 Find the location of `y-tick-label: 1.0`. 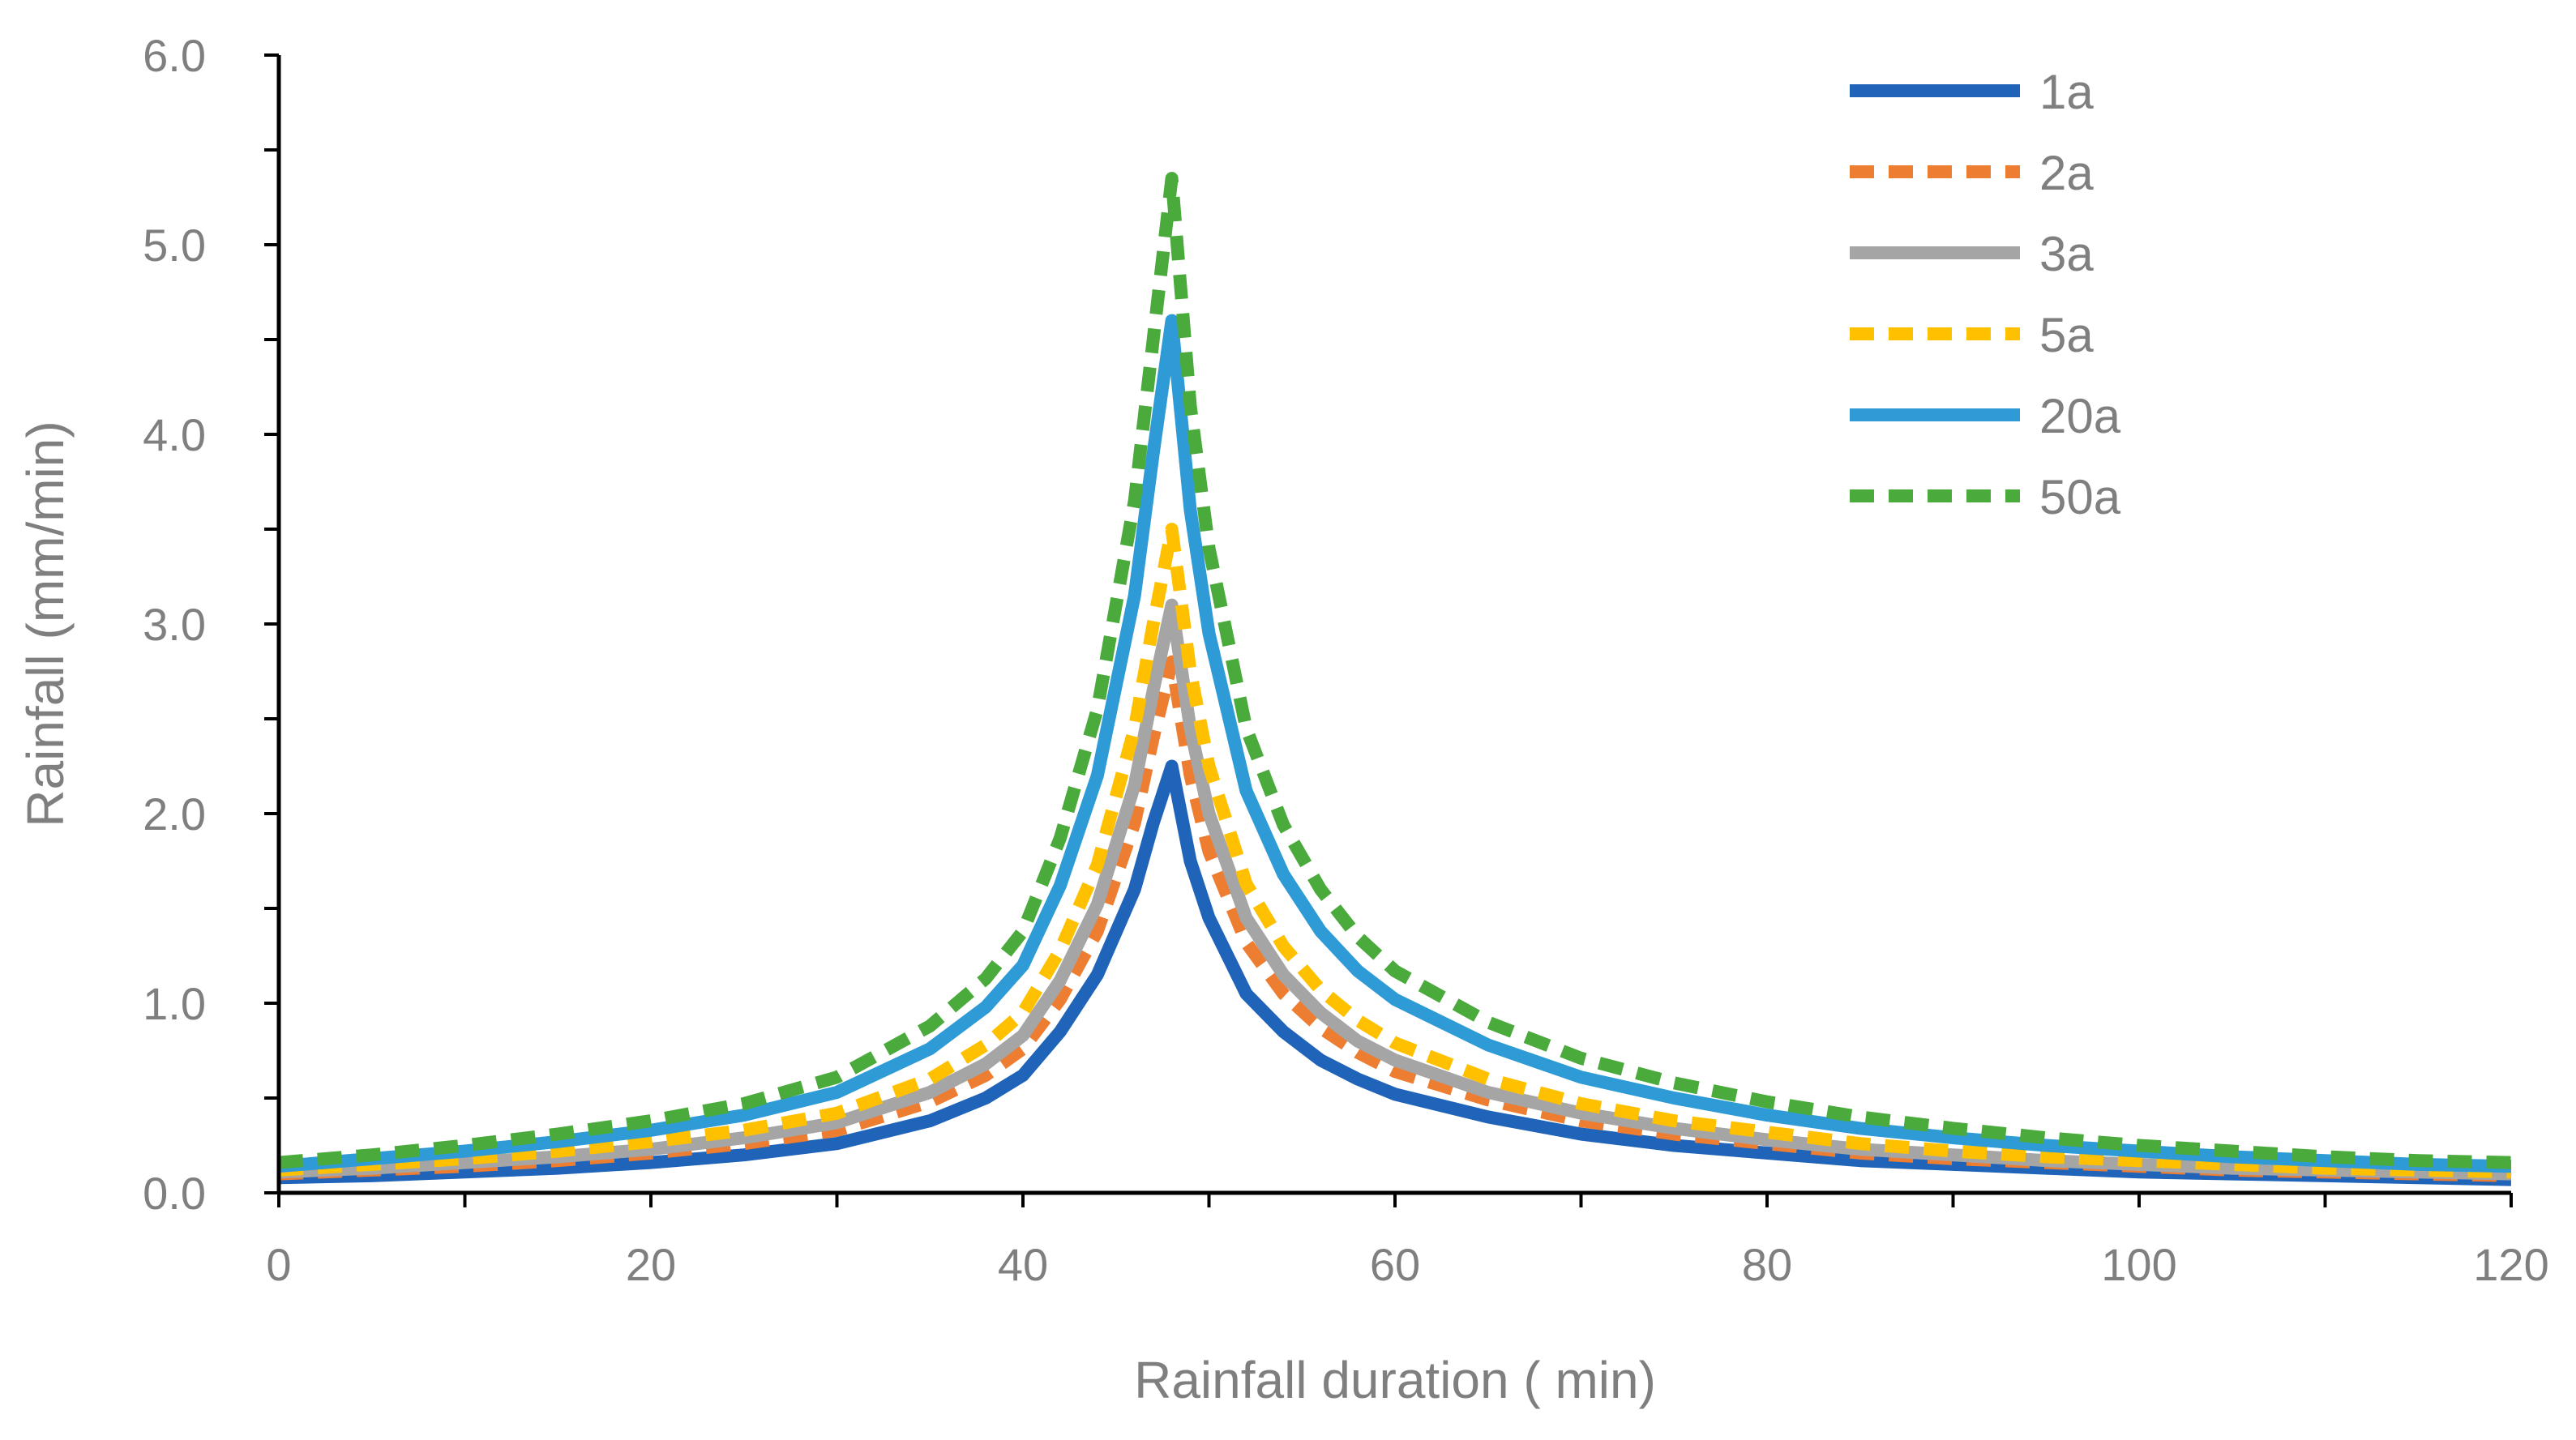

y-tick-label: 1.0 is located at coordinates (174, 1003).